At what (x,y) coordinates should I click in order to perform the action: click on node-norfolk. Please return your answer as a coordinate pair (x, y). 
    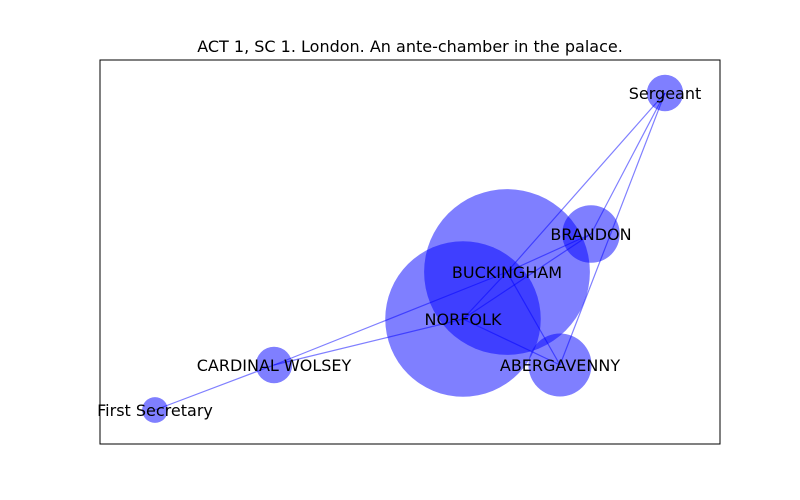
    Looking at the image, I should click on (463, 319).